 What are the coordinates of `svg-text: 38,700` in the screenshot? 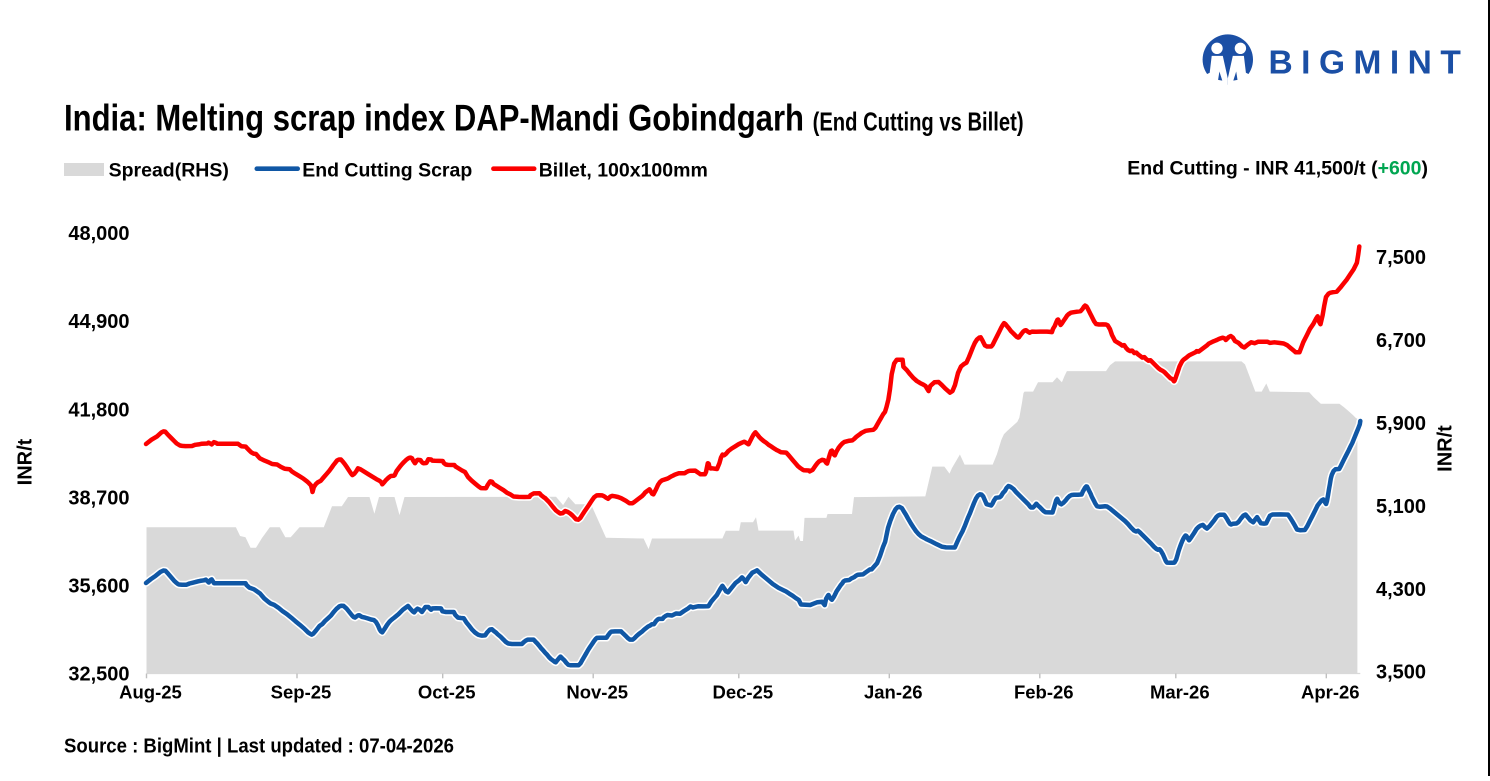 It's located at (98, 499).